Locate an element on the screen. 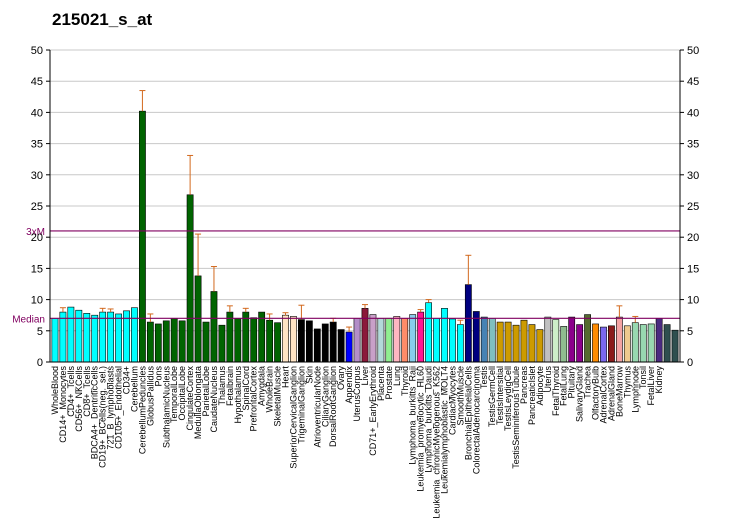  category-label: Lung is located at coordinates (397, 376).